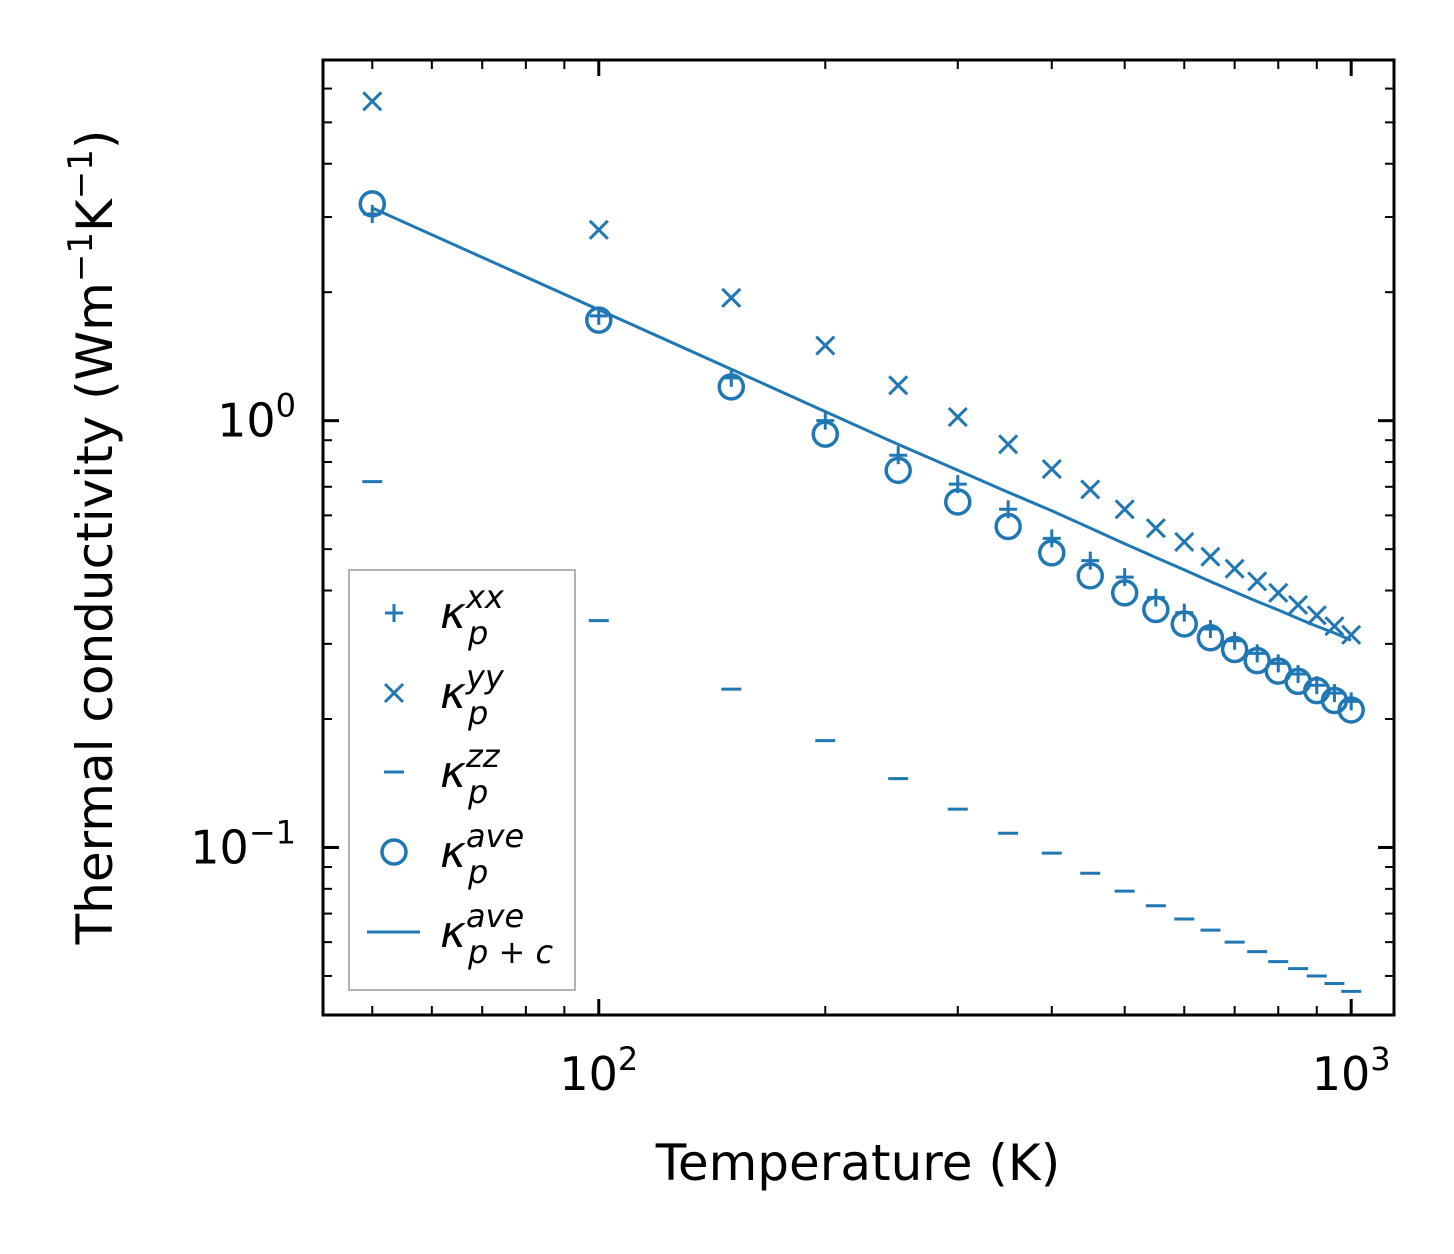 The width and height of the screenshot is (1454, 1254). I want to click on y-axis-title-base: Thermal conductivity (Wm, so click(95, 613).